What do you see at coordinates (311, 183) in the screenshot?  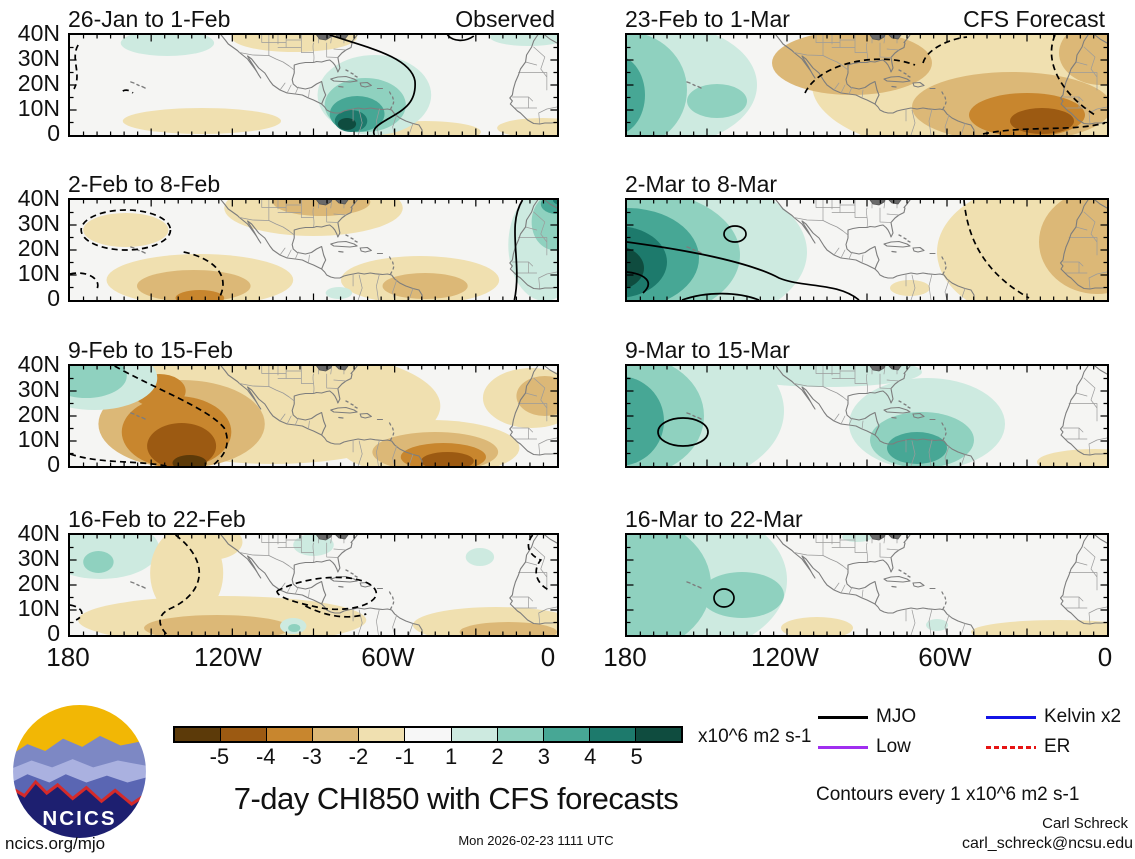 I see `panel-header: 2-Feb to 8-Feb` at bounding box center [311, 183].